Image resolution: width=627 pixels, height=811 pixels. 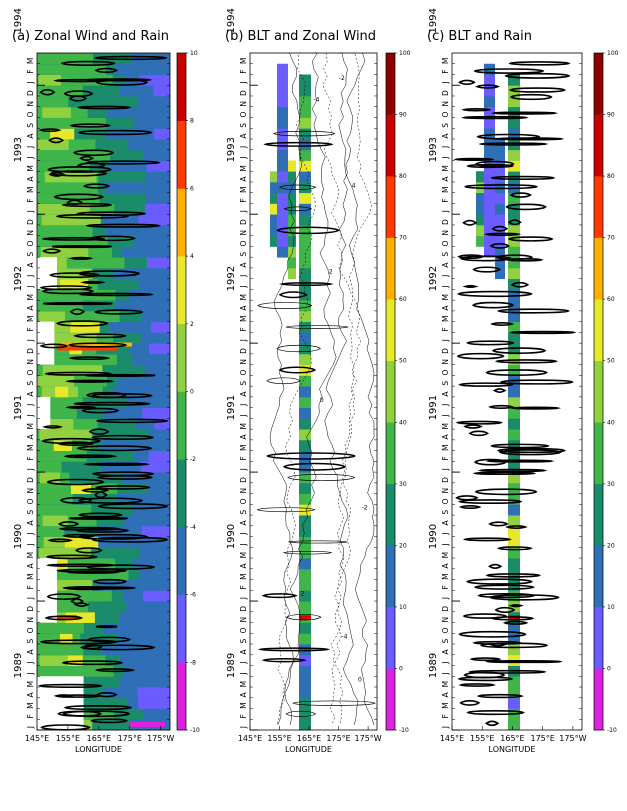 What do you see at coordinates (192, 121) in the screenshot?
I see `colorbar-tick-label: 8` at bounding box center [192, 121].